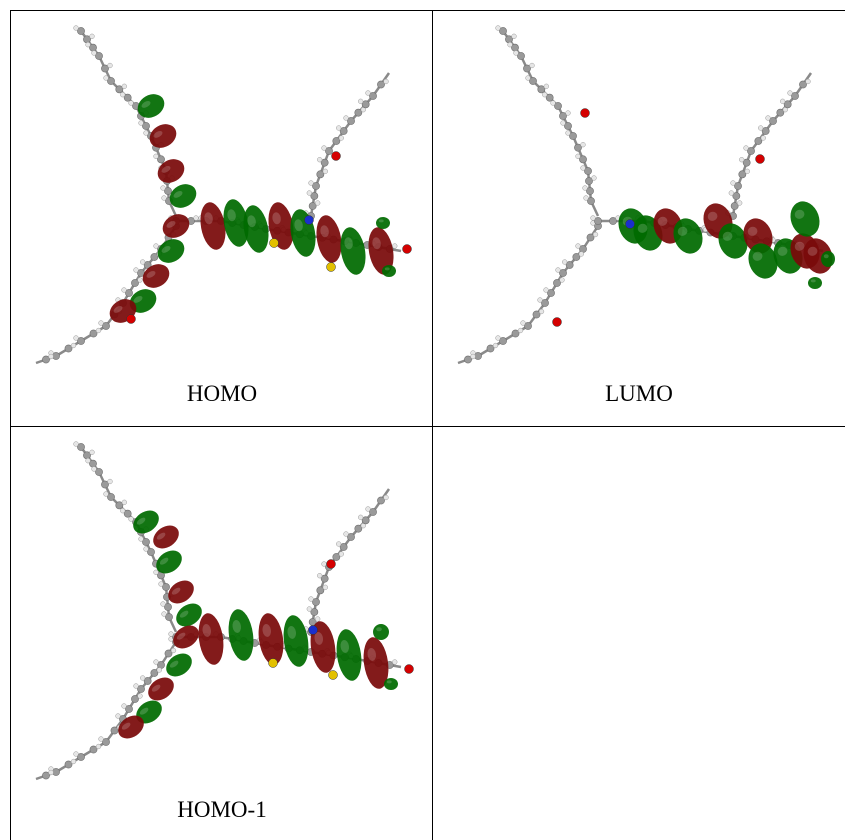 The width and height of the screenshot is (845, 840). Describe the element at coordinates (331, 267) in the screenshot. I see `sulfur-atom` at that location.